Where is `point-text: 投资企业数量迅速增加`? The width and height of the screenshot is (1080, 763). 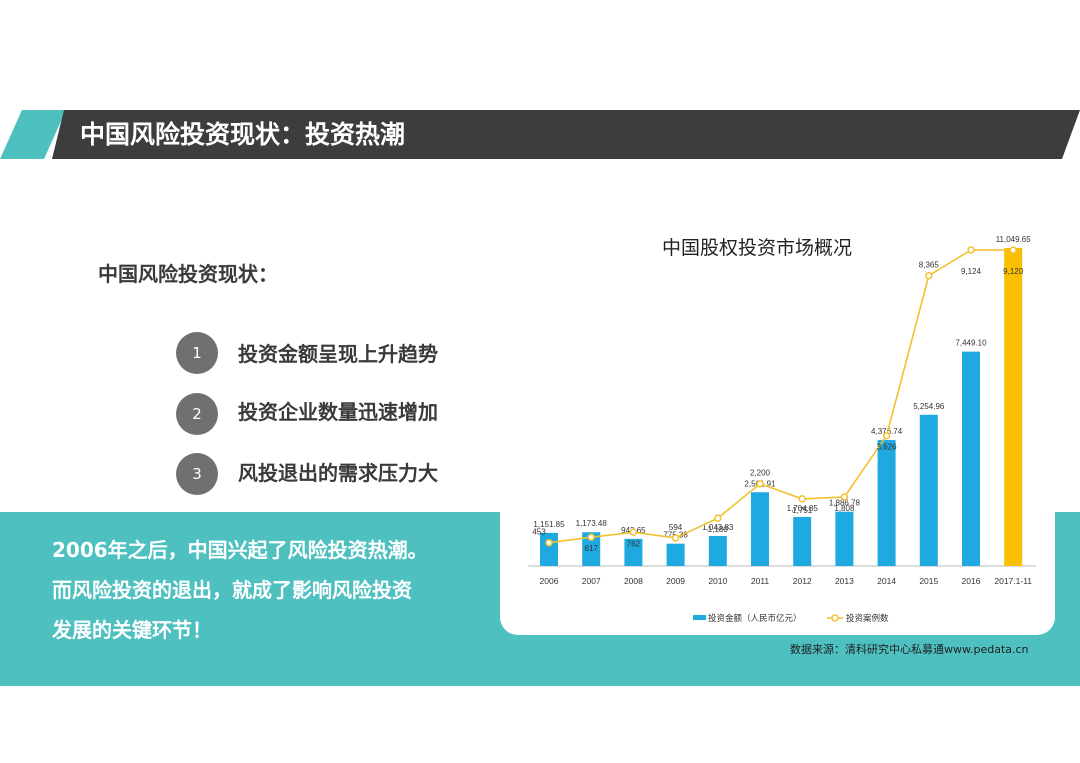
point-text: 投资企业数量迅速增加 is located at coordinates (338, 412).